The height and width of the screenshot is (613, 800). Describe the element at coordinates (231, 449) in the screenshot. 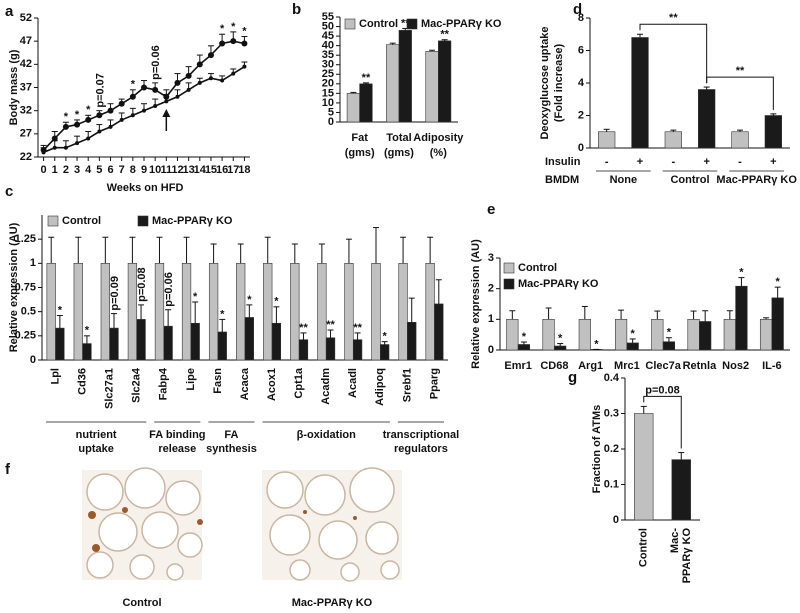

I see `group-label: synthesis` at that location.